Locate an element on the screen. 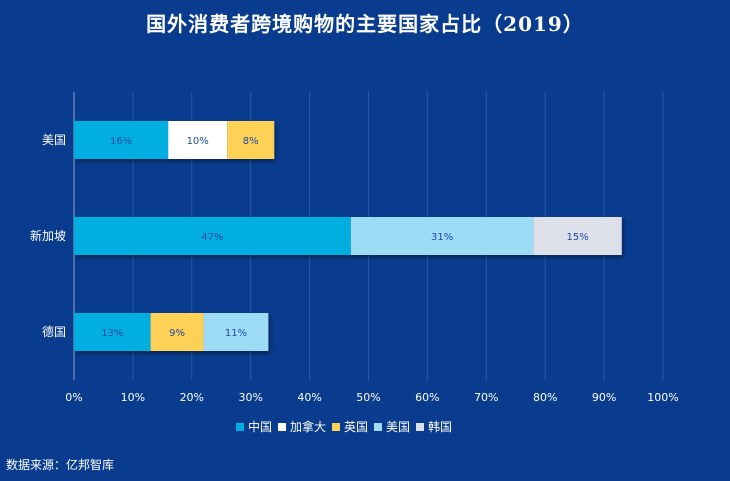 This screenshot has height=481, width=730. chart-title: 国外消费者跨境购物的主要国家占比（2019） is located at coordinates (365, 24).